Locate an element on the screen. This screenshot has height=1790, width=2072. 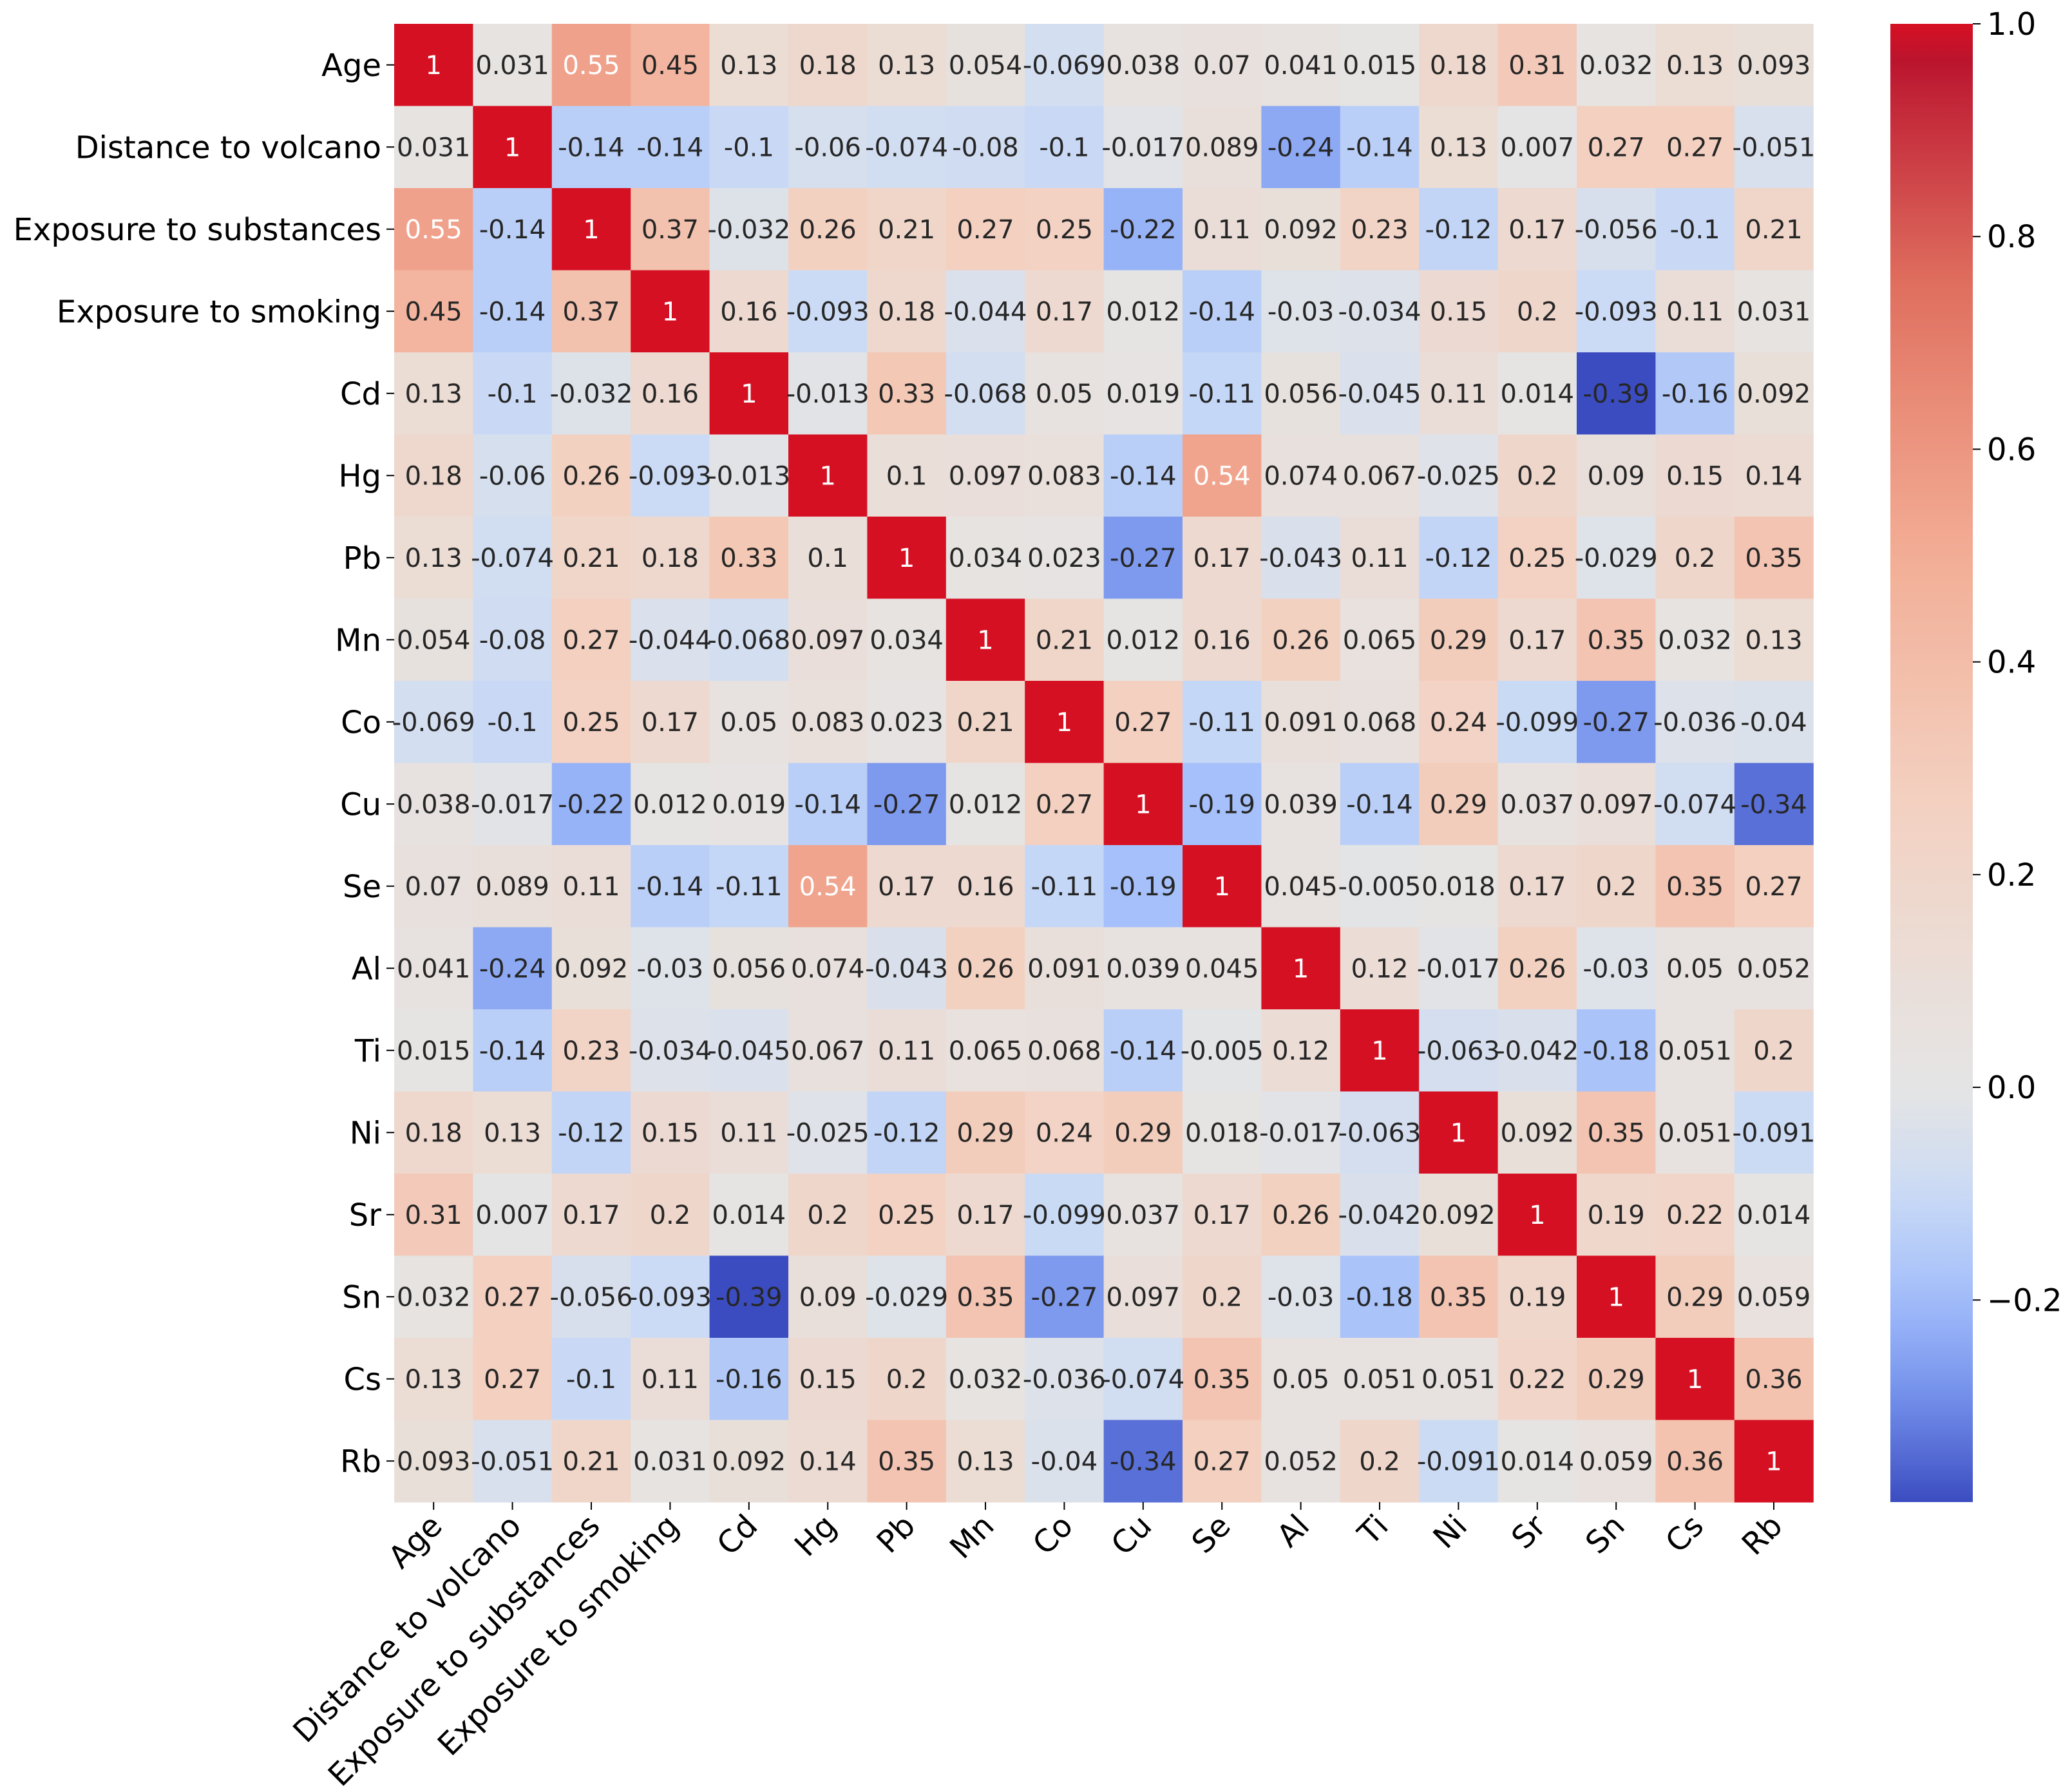
y-tick-label: Cs is located at coordinates (362, 1380).